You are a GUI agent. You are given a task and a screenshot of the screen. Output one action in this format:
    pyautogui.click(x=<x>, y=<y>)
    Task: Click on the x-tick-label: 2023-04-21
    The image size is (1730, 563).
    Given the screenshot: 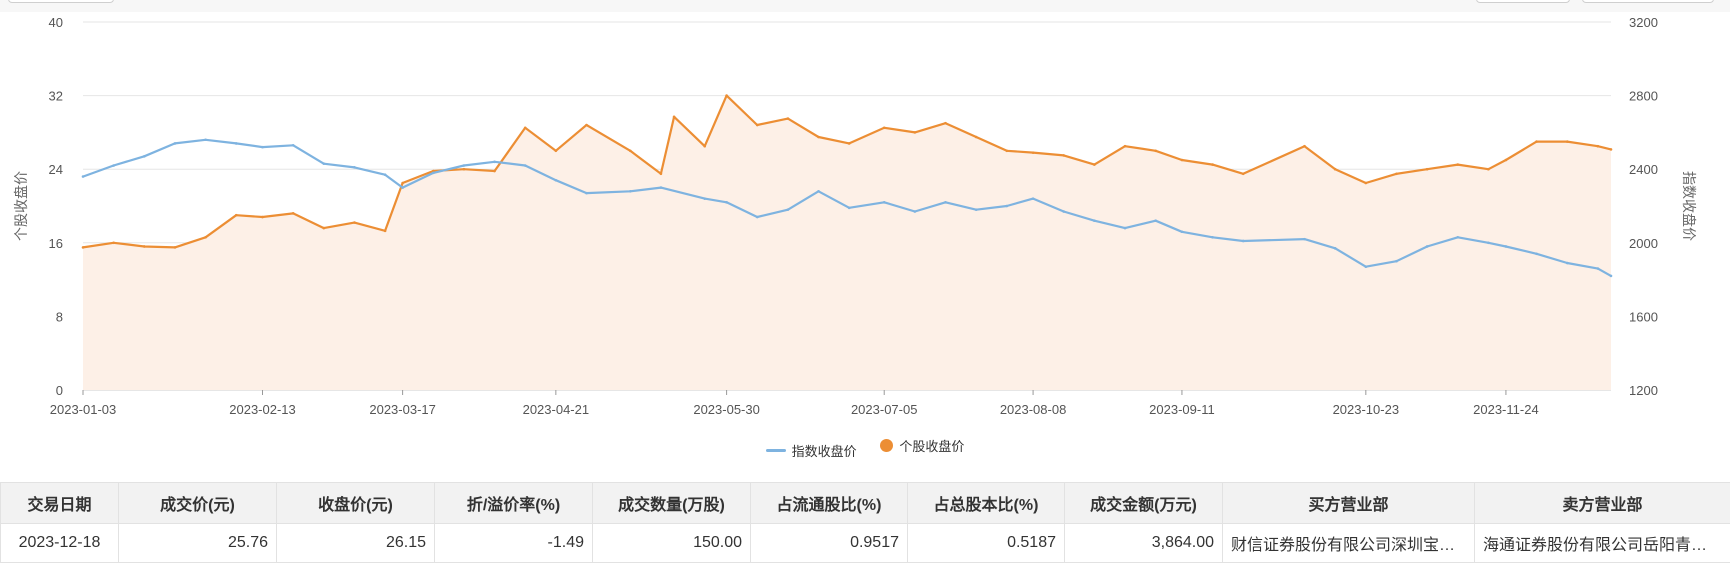 What is the action you would take?
    pyautogui.click(x=556, y=409)
    